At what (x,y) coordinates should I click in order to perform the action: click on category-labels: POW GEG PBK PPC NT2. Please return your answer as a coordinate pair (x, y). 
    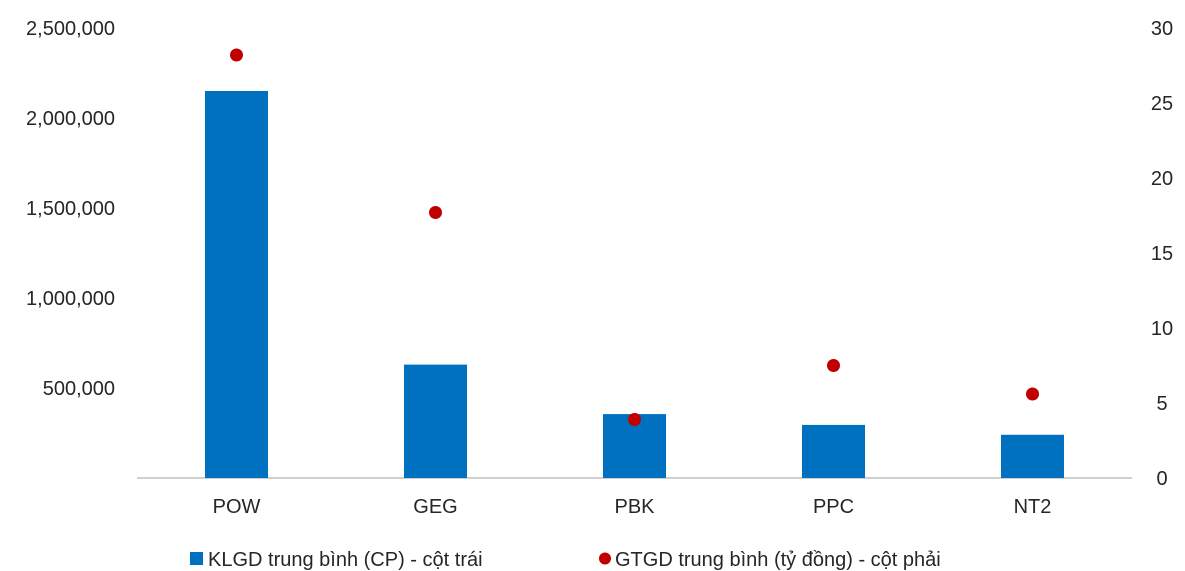
    Looking at the image, I should click on (632, 507).